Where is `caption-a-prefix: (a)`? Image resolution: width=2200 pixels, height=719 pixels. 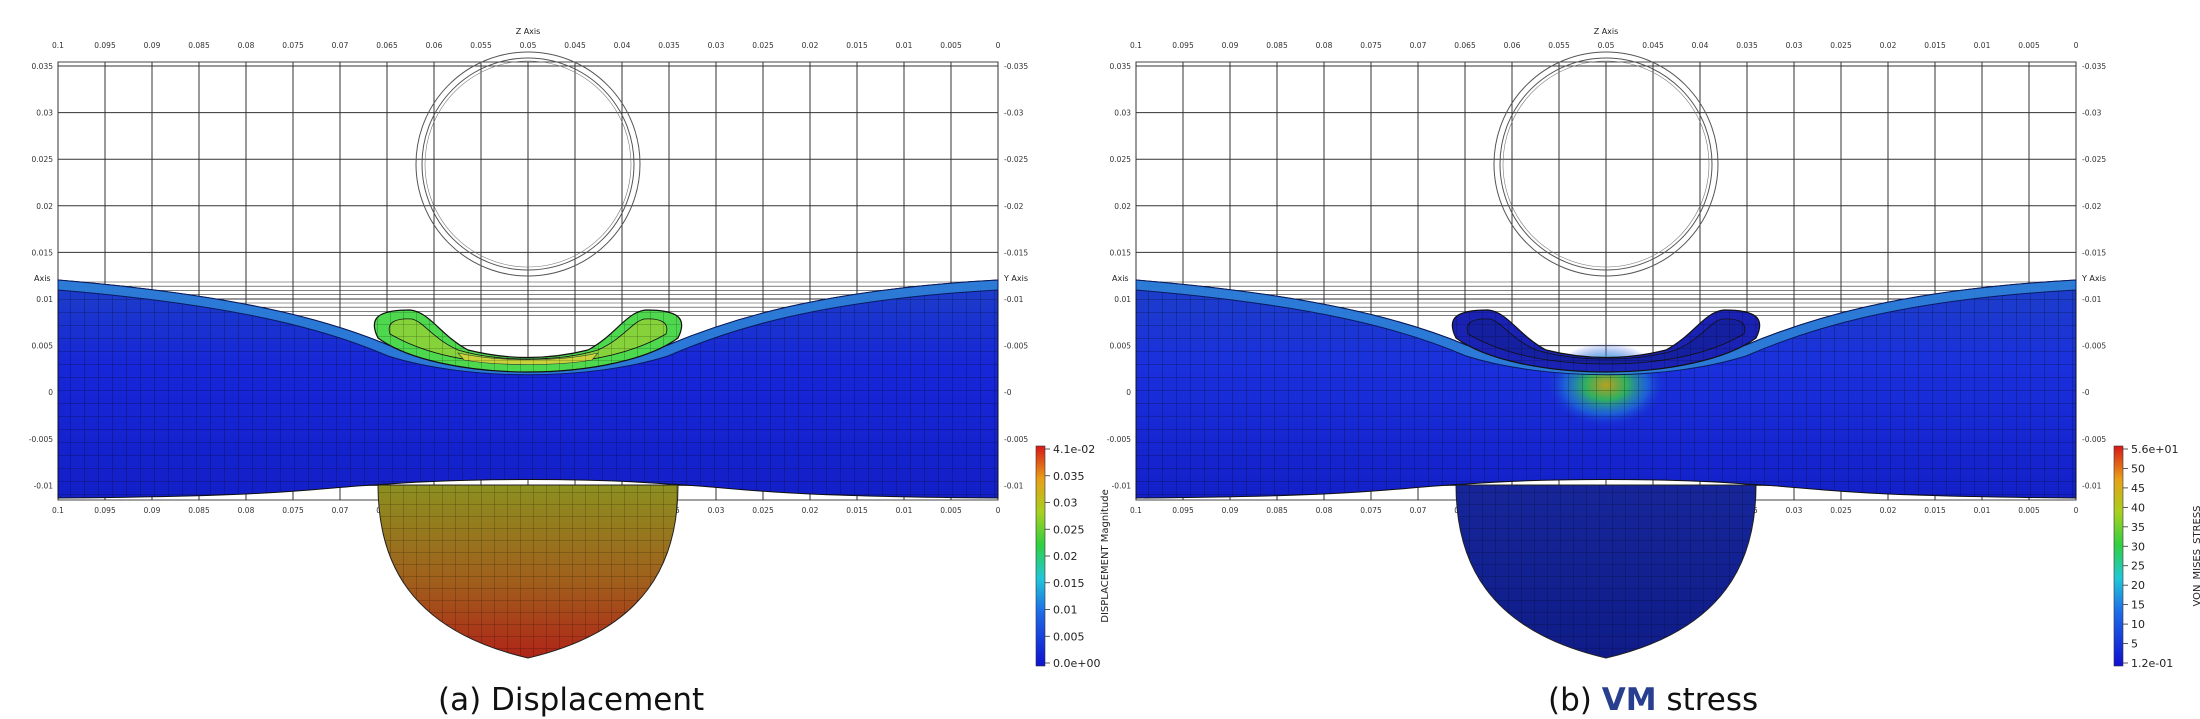
caption-a-prefix: (a) is located at coordinates (465, 700).